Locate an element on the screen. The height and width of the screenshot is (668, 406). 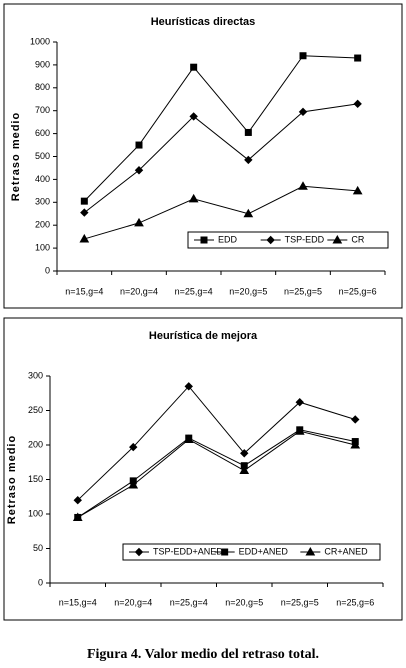
figure-caption: Figura 4. Valor medio del retraso total. is located at coordinates (203, 654).